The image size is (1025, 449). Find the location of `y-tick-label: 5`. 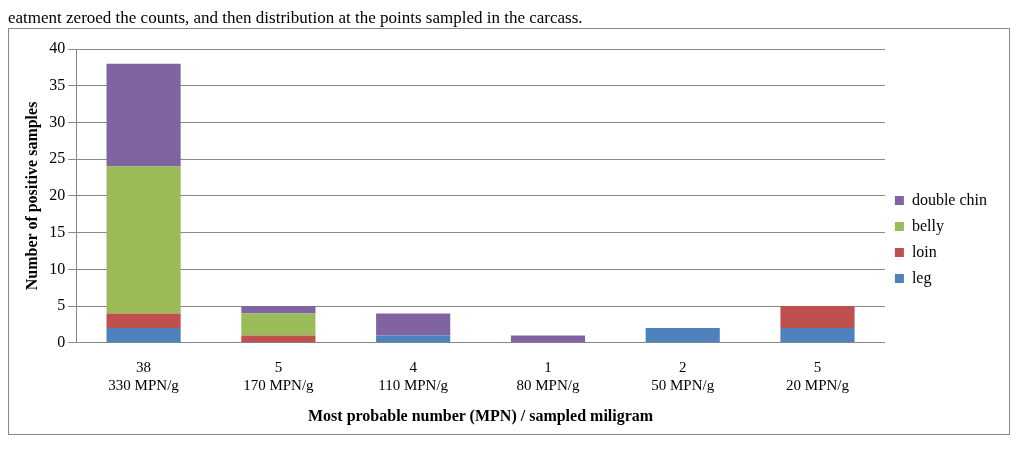

y-tick-label: 5 is located at coordinates (61, 305).